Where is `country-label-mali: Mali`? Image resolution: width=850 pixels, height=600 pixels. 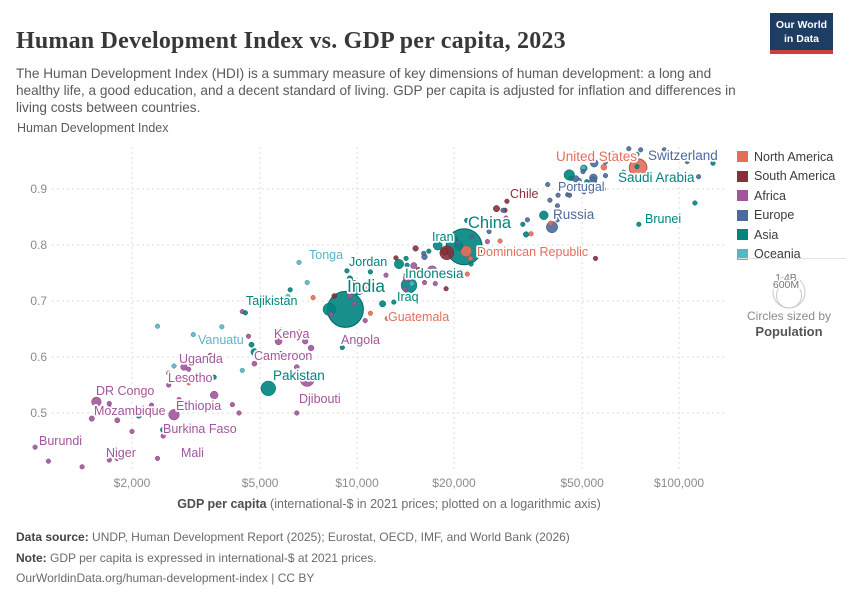
country-label-mali: Mali is located at coordinates (192, 453).